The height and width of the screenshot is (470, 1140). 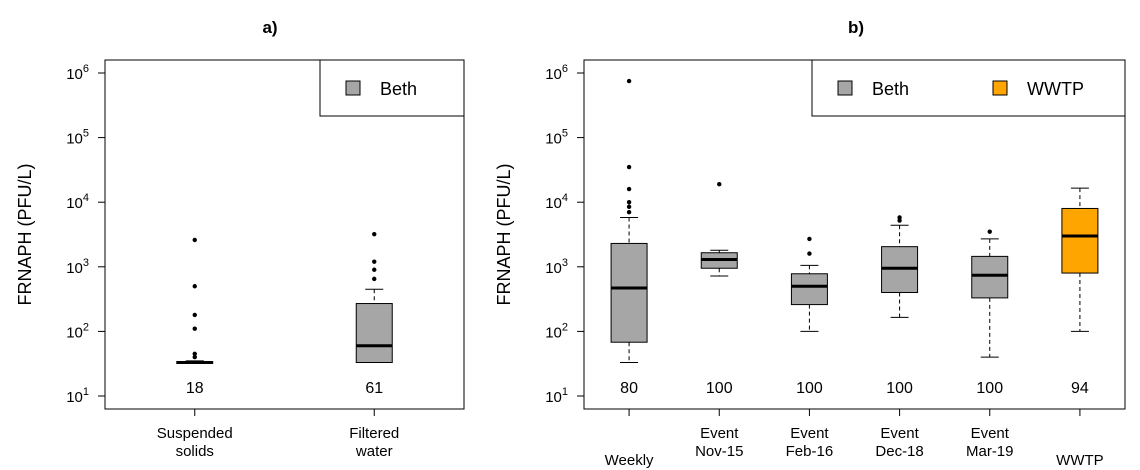 What do you see at coordinates (1080, 328) in the screenshot?
I see `box-group: 94 WWTP` at bounding box center [1080, 328].